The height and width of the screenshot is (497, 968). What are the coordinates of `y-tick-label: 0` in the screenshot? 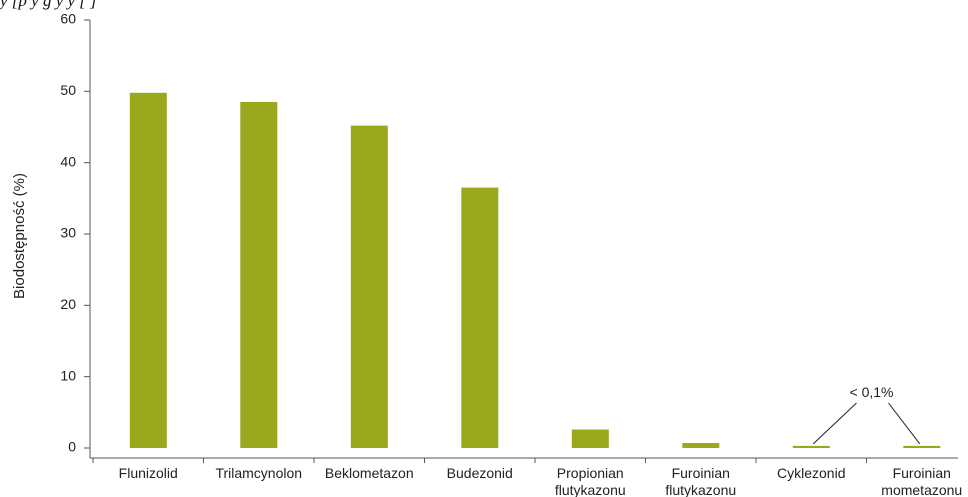 It's located at (72, 447).